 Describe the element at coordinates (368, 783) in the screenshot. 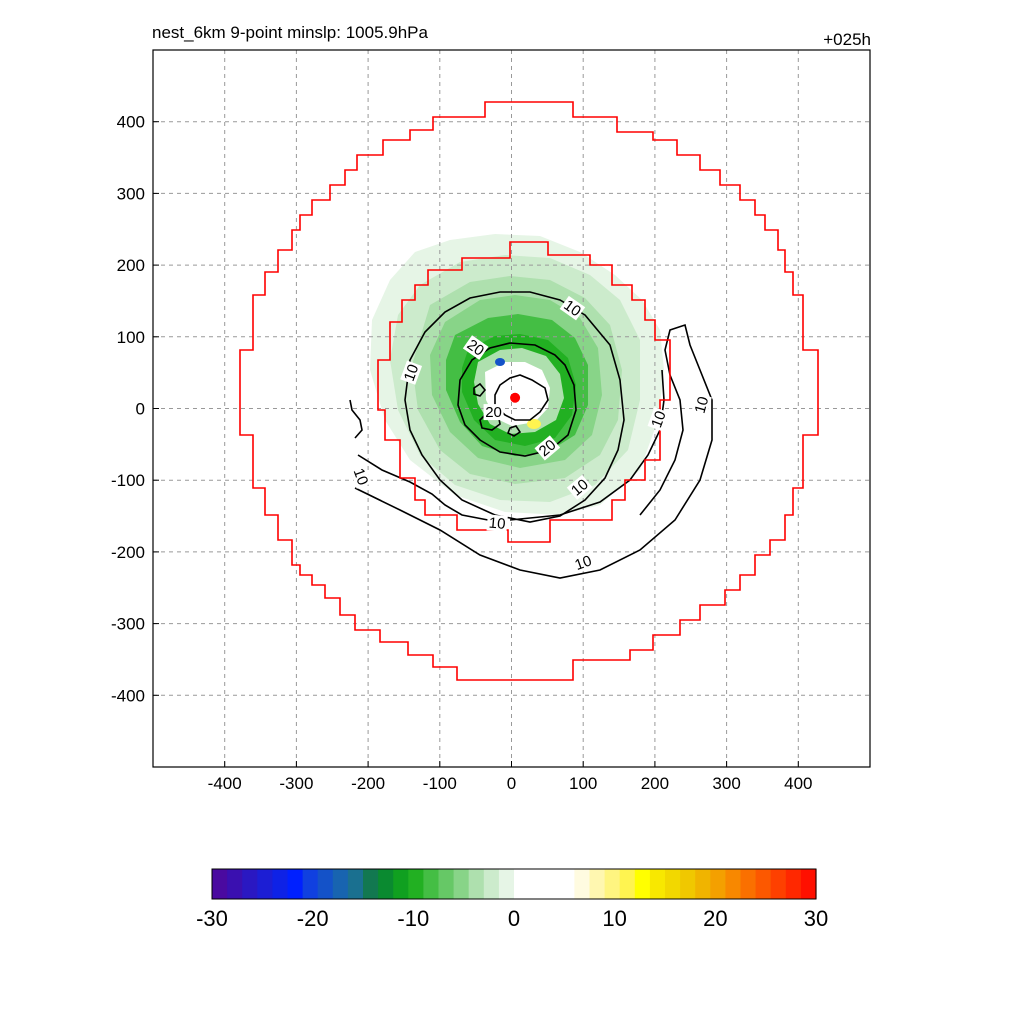

I see `x-tick-label: -200` at that location.